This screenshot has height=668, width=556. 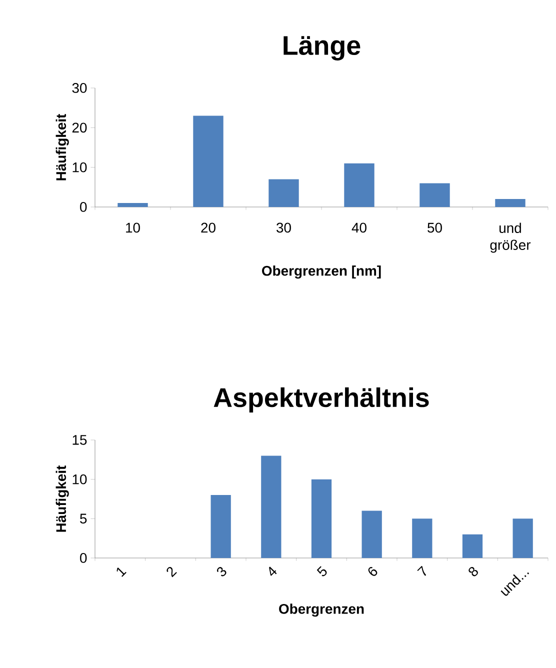 What do you see at coordinates (83, 519) in the screenshot?
I see `y-tick-label: 5` at bounding box center [83, 519].